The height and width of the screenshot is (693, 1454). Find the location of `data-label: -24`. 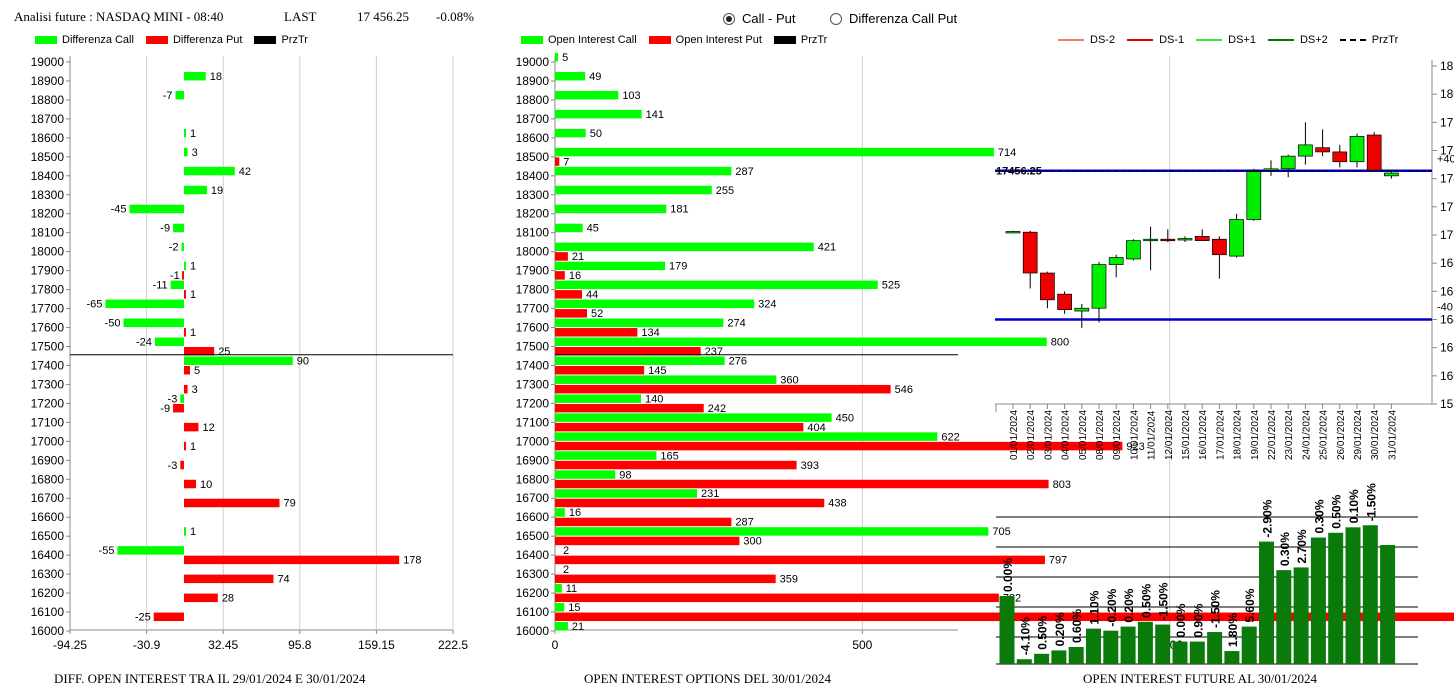

data-label: -24 is located at coordinates (144, 343).